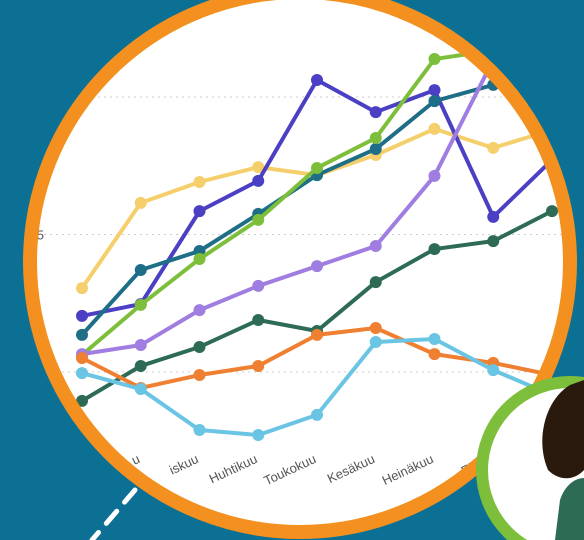  Describe the element at coordinates (563, 429) in the screenshot. I see `avatar-hair` at that location.